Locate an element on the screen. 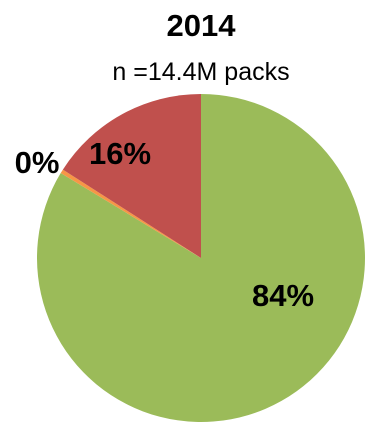 The height and width of the screenshot is (426, 367). slice-label-84: 84% is located at coordinates (283, 295).